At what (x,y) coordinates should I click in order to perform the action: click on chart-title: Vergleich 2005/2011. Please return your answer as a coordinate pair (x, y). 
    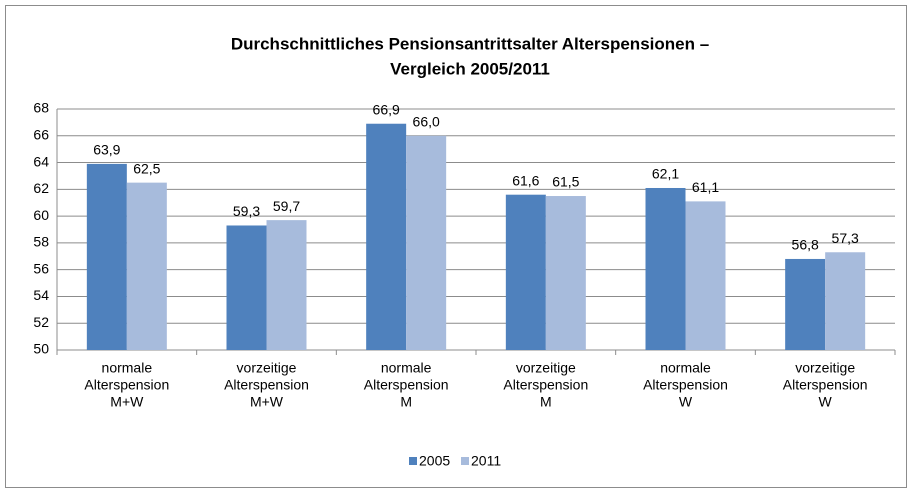
    Looking at the image, I should click on (470, 68).